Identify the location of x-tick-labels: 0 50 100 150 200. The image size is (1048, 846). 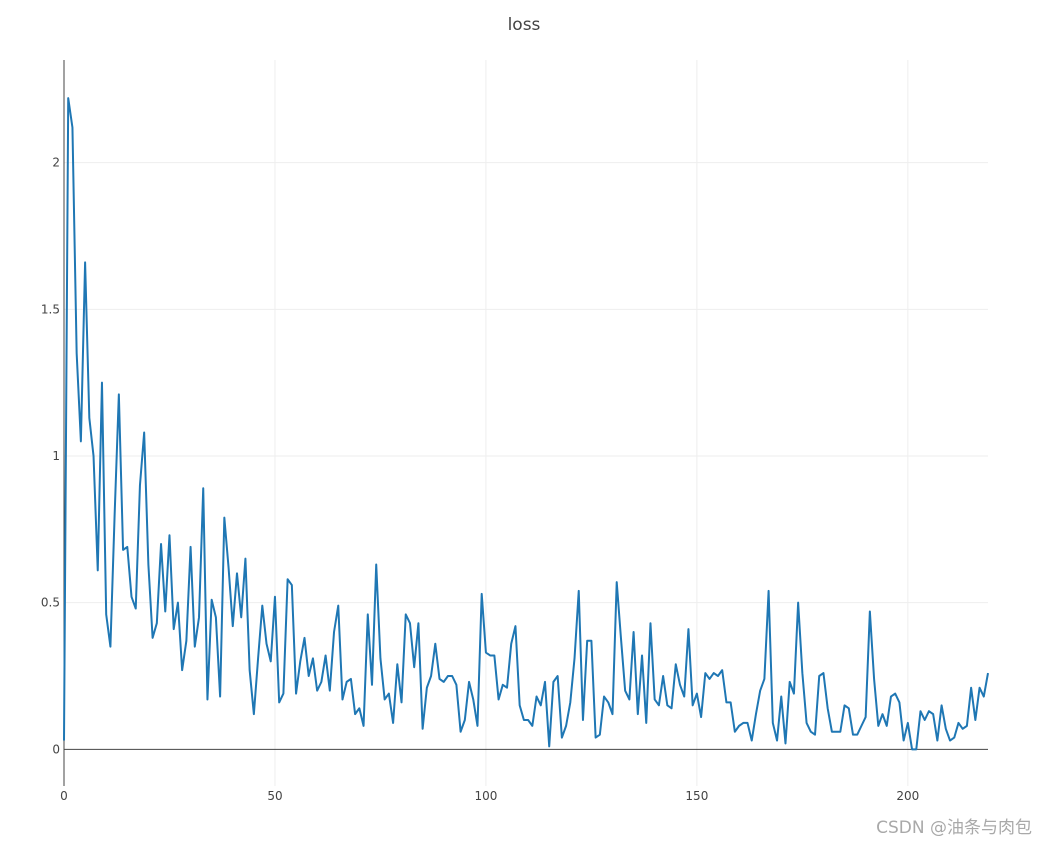
(489, 796).